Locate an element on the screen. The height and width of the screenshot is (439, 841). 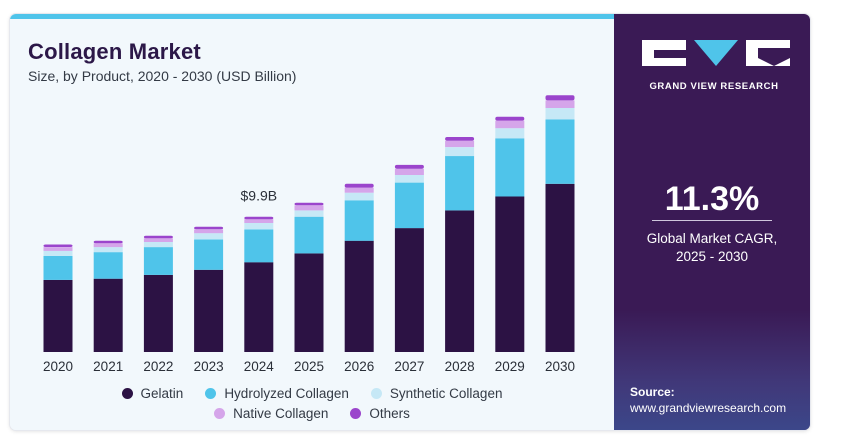
x-tick-label: 2024 is located at coordinates (259, 366).